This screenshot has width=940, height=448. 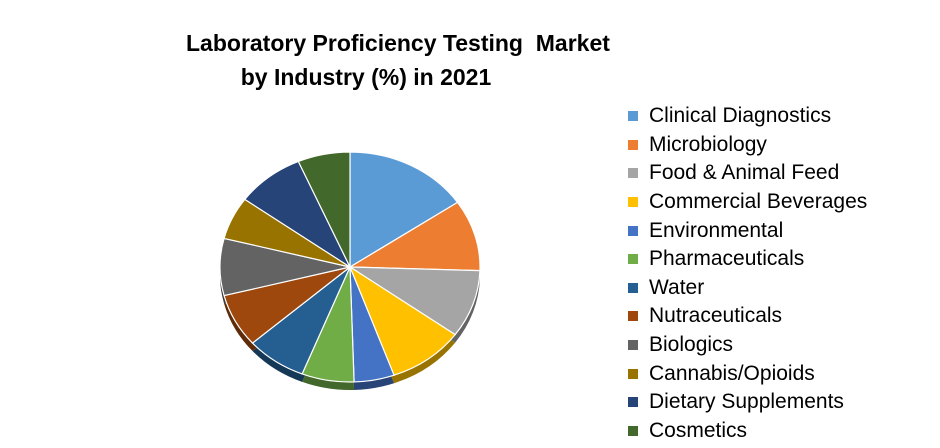 I want to click on pie-slice-clinical-diagnostics, so click(x=404, y=210).